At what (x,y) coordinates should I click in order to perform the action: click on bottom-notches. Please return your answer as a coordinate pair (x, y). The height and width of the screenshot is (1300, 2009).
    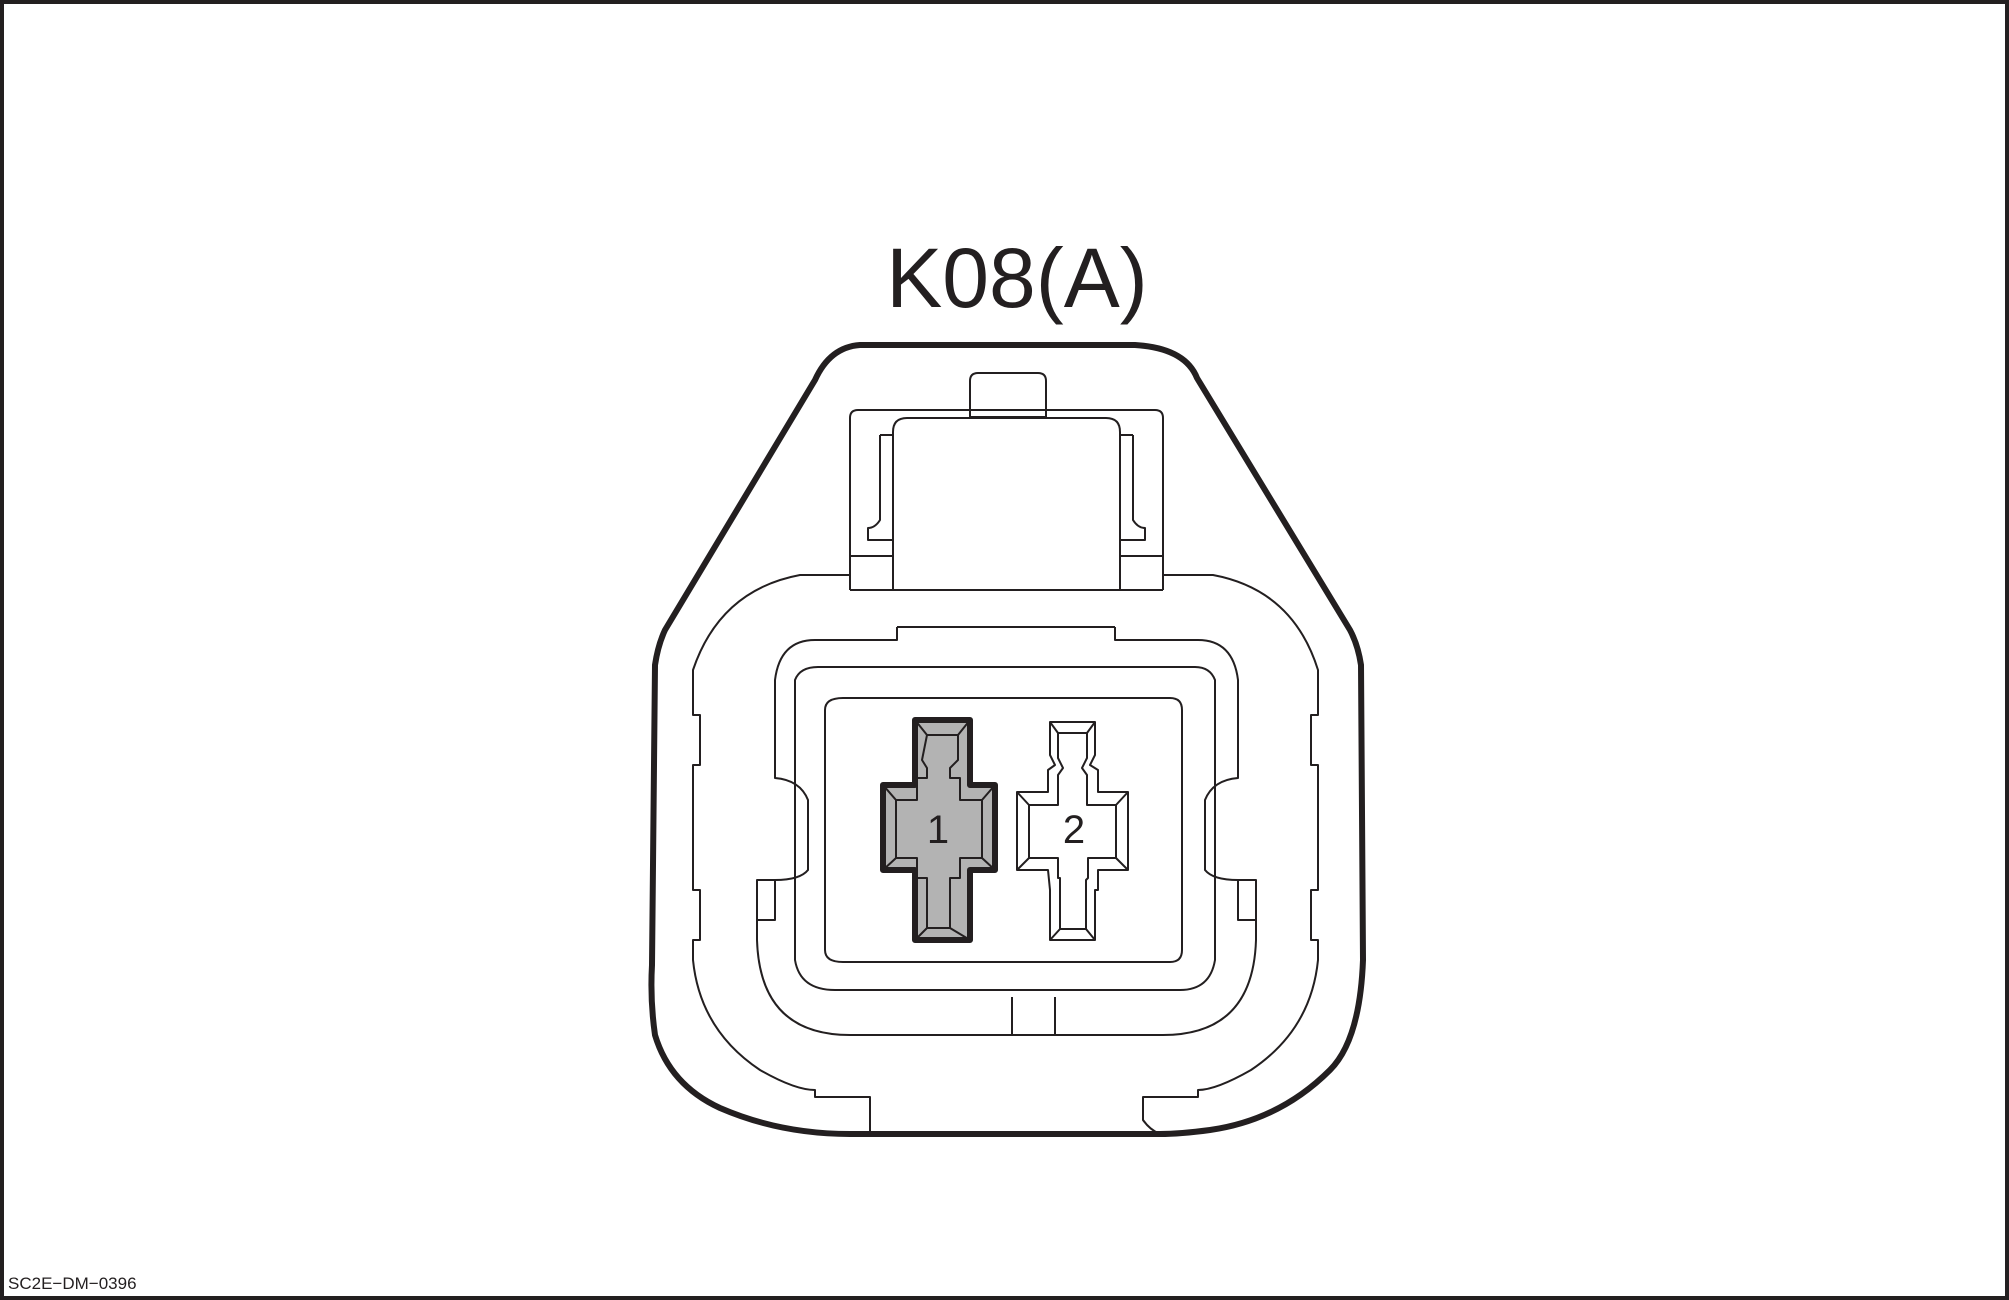
    Looking at the image, I should click on (1006, 1112).